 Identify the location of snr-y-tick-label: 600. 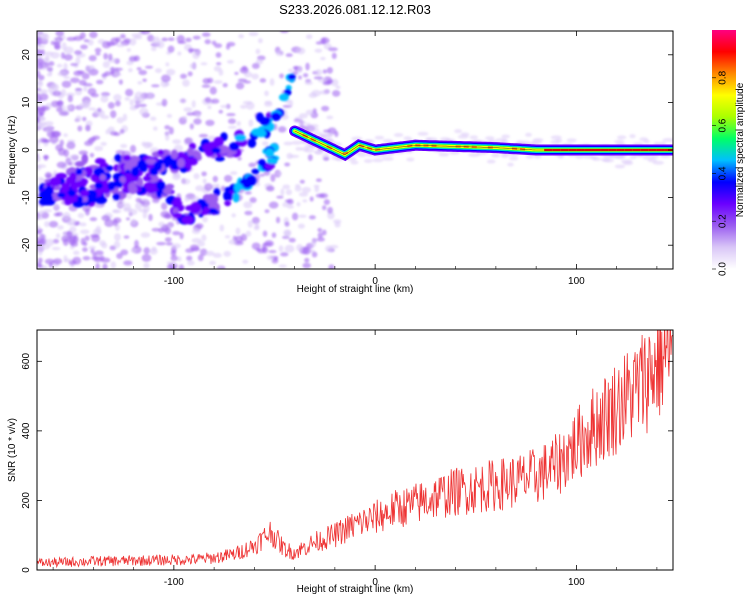
(26, 361).